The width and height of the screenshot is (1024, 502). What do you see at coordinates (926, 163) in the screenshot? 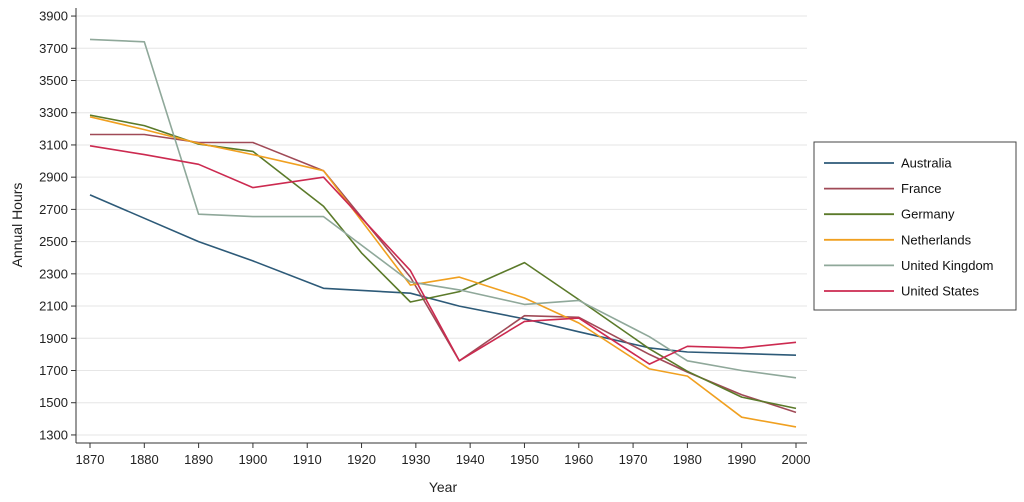
I see `legend-label: Australia` at bounding box center [926, 163].